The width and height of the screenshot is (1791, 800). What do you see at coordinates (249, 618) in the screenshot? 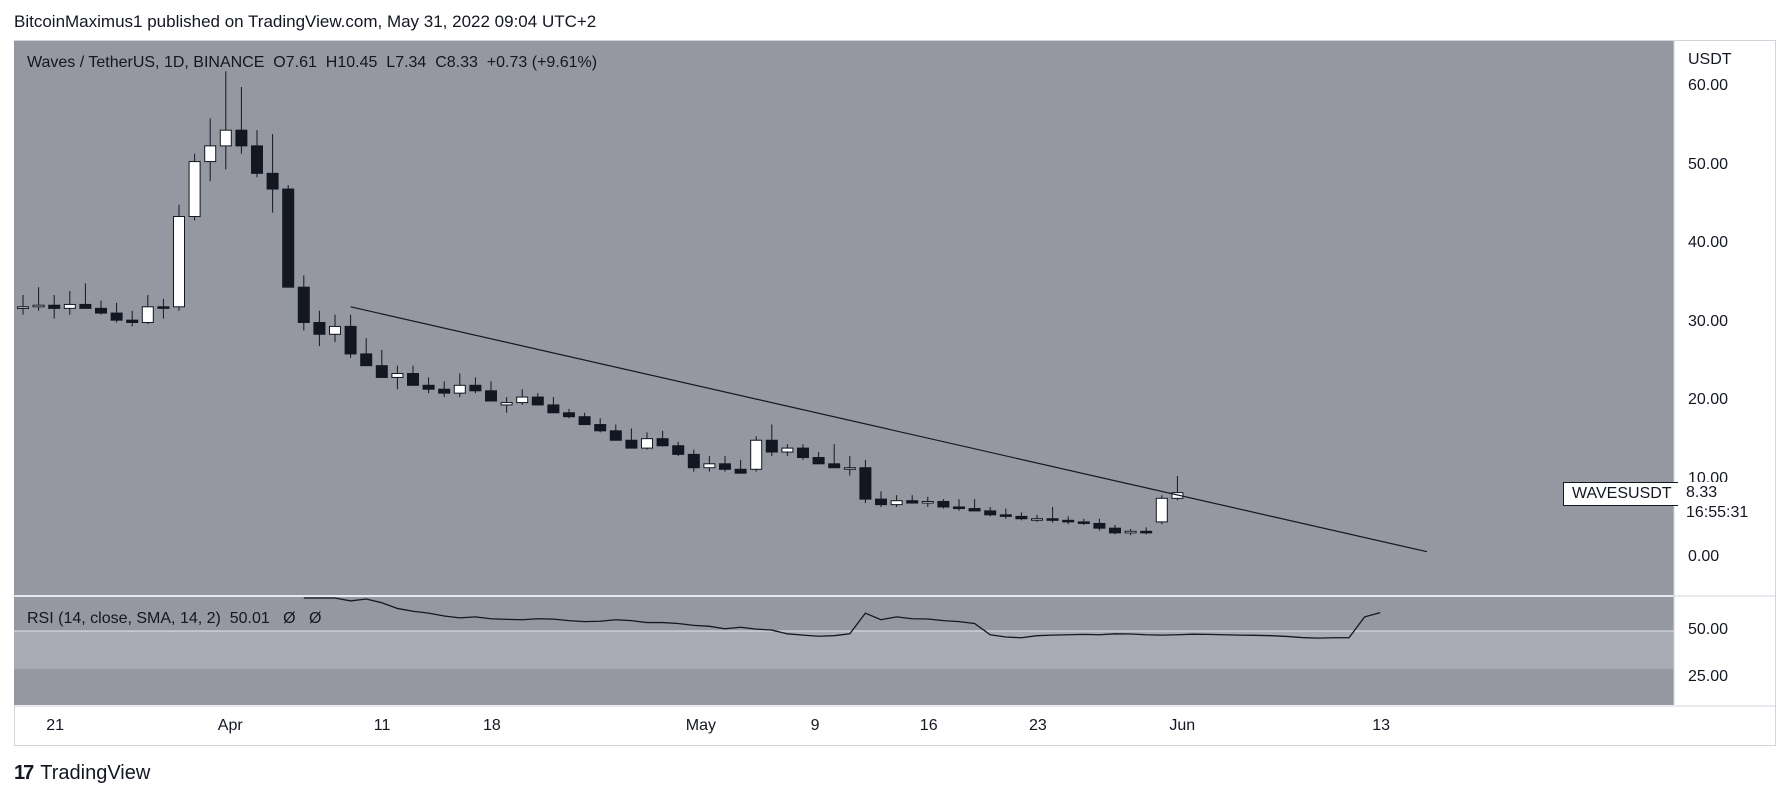
I see `rsi-value: 50.01` at bounding box center [249, 618].